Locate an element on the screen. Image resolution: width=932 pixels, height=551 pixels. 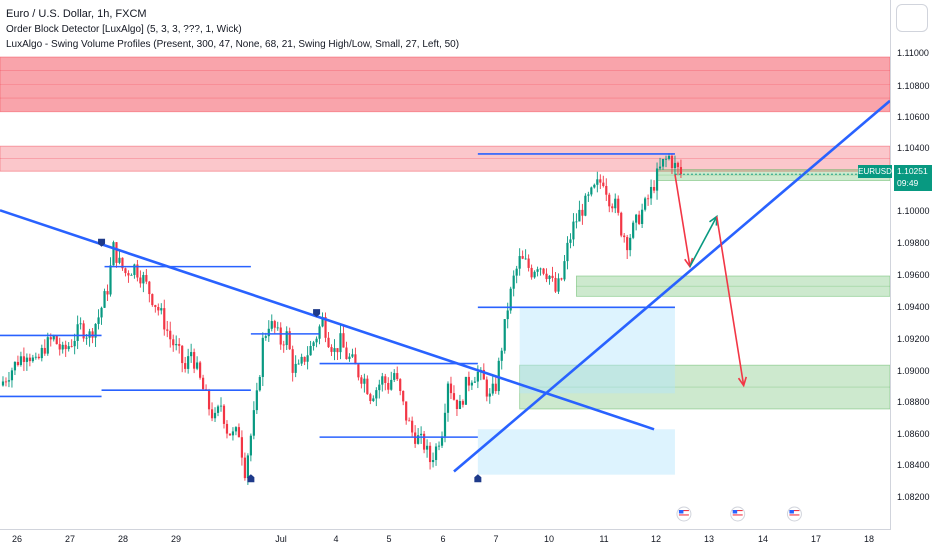
time-tick-label: 18 is located at coordinates (869, 539).